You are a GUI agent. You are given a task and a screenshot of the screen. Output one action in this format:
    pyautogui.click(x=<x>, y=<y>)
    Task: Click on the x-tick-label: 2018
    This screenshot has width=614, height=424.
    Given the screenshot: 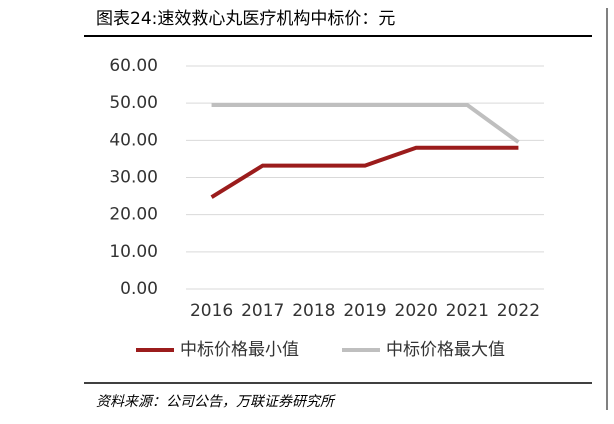 What is the action you would take?
    pyautogui.click(x=313, y=311)
    